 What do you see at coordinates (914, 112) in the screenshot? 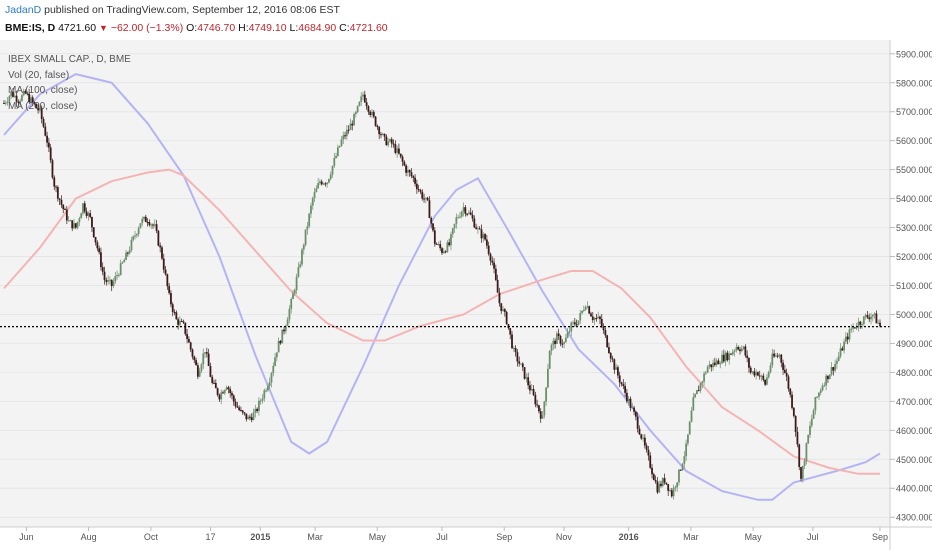
I see `y-tick-label: 5700.0000` at bounding box center [914, 112].